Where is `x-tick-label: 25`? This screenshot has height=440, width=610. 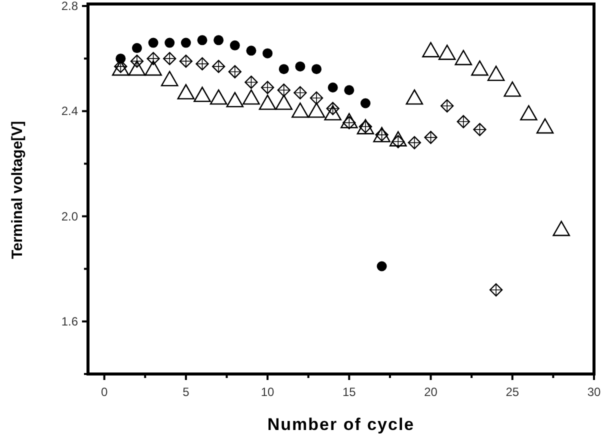 x-tick-label: 25 is located at coordinates (513, 392).